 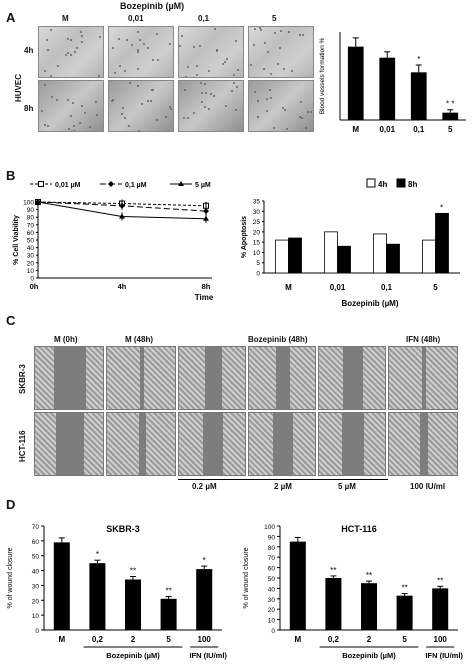 I want to click on legend-label: 4h, so click(x=382, y=184).